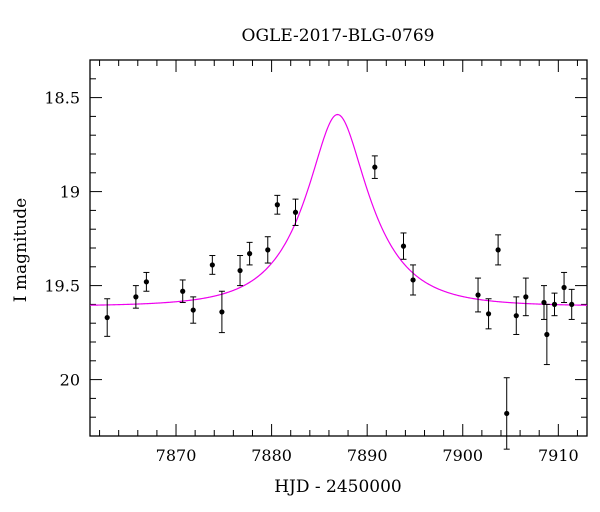 The image size is (600, 512). Describe the element at coordinates (338, 487) in the screenshot. I see `x-axis-label: HJD - 2450000` at that location.